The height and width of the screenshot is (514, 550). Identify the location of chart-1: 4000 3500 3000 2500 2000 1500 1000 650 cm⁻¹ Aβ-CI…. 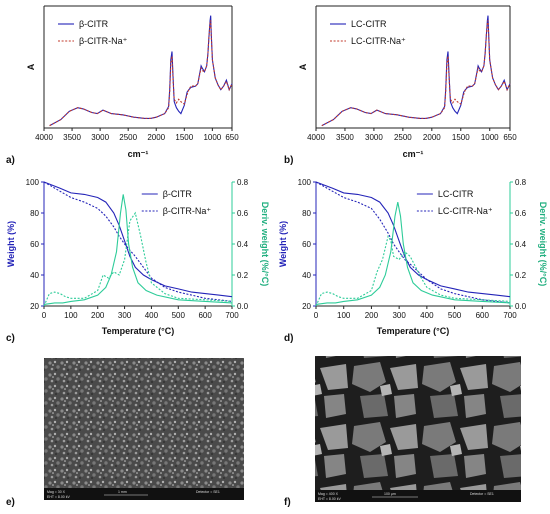
(122, 85).